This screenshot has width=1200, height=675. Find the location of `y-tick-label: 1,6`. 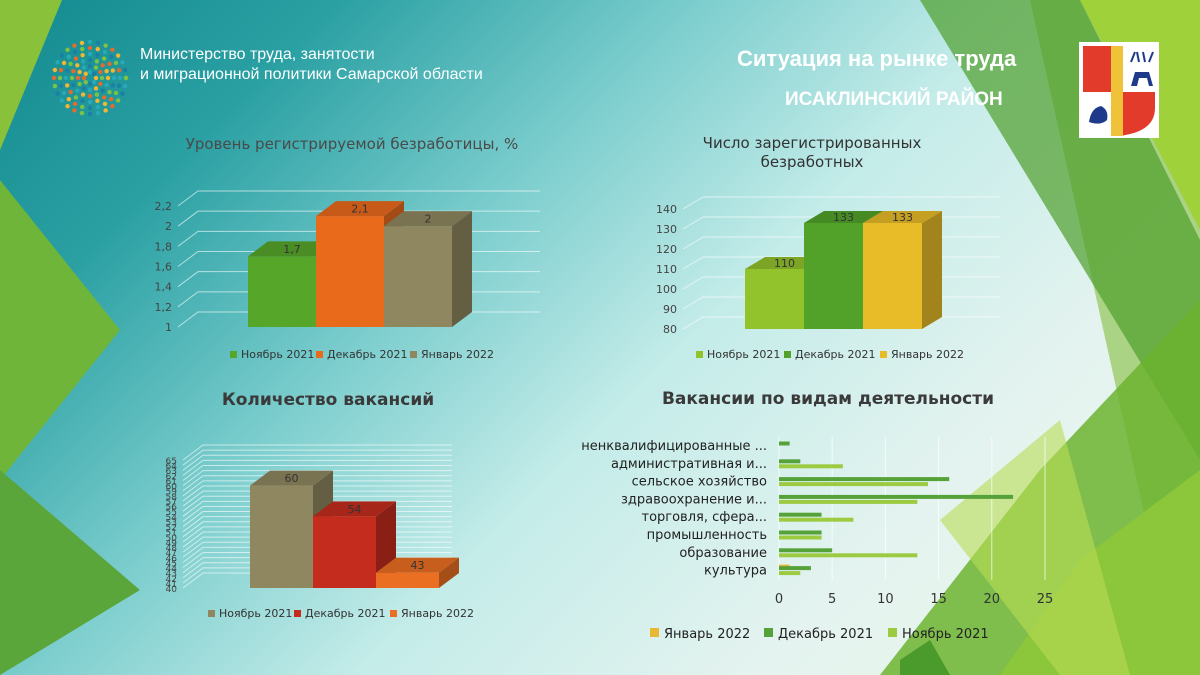

y-tick-label: 1,6 is located at coordinates (164, 267).